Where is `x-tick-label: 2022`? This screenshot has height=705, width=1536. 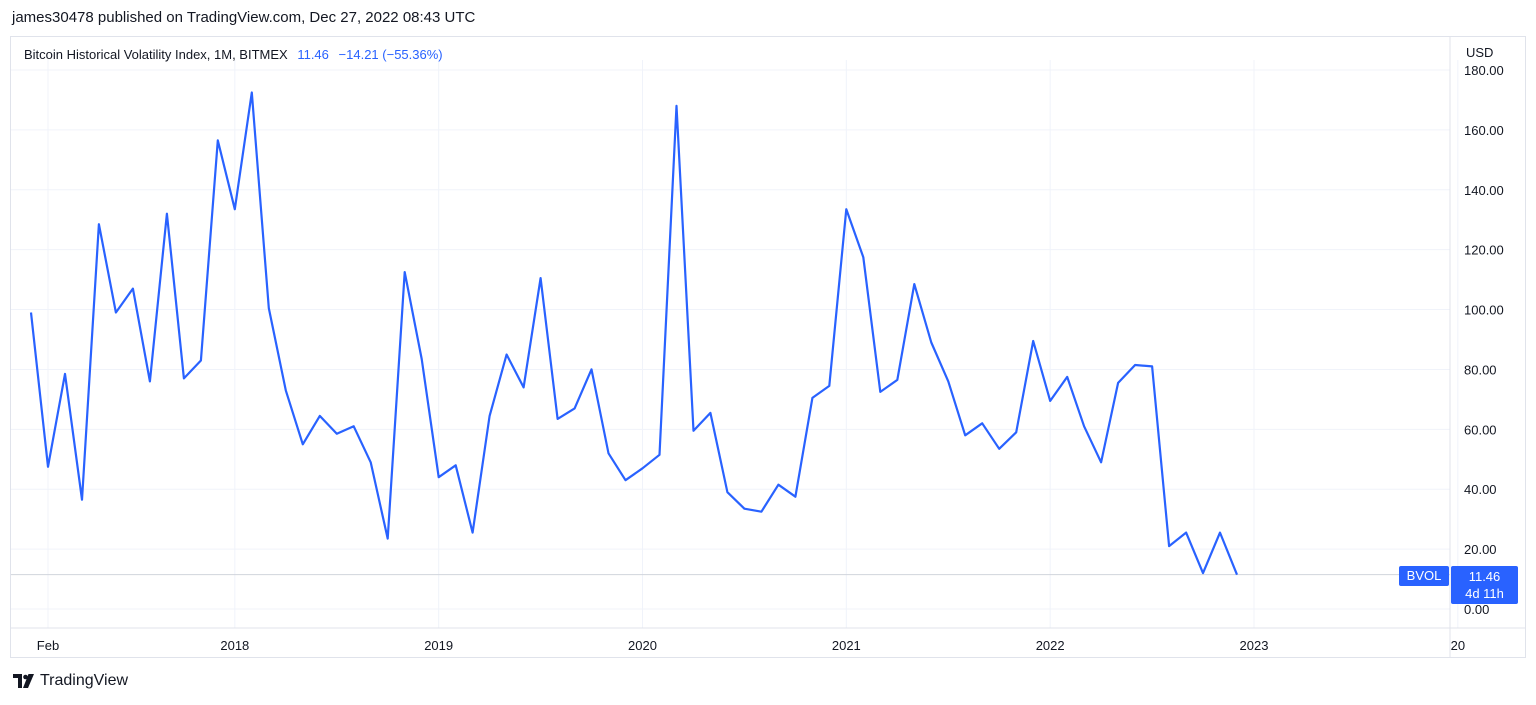
x-tick-label: 2022 is located at coordinates (1050, 645).